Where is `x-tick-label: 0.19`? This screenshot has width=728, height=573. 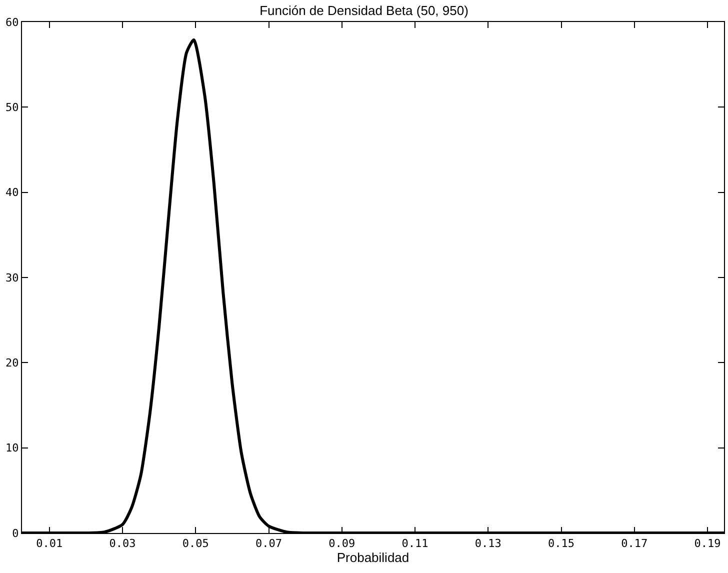
x-tick-label: 0.19 is located at coordinates (707, 543).